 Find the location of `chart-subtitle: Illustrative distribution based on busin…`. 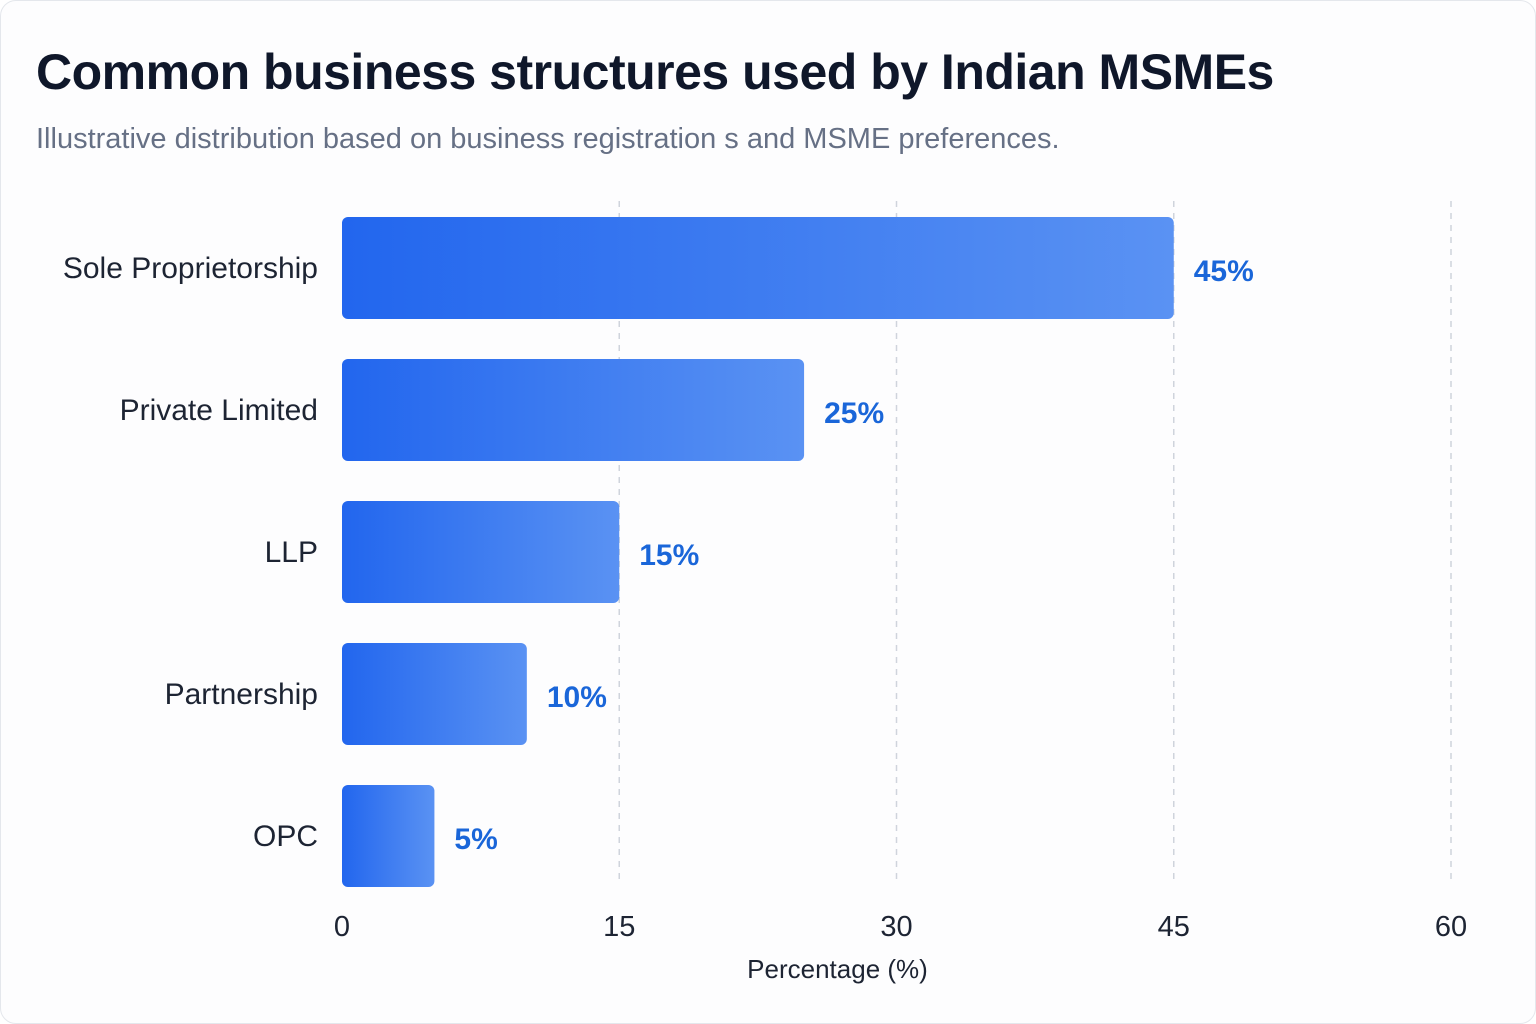

chart-subtitle: Illustrative distribution based on busin… is located at coordinates (548, 139).